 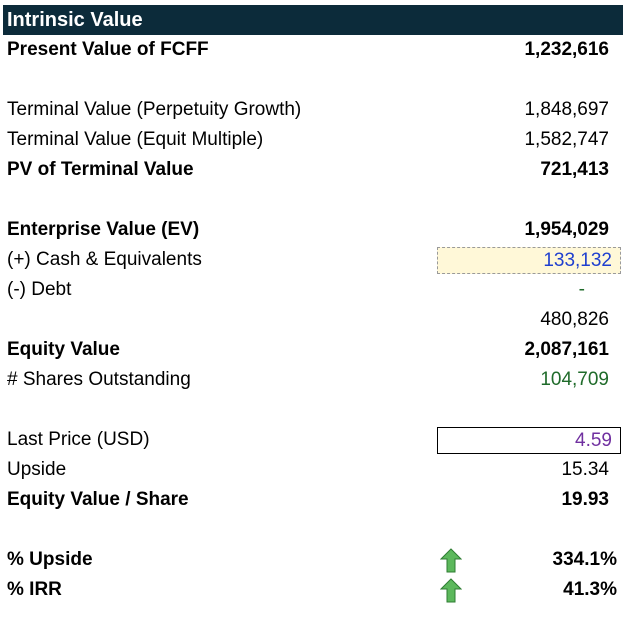 I want to click on value-equity-value-per-share: 19.93, so click(x=585, y=499).